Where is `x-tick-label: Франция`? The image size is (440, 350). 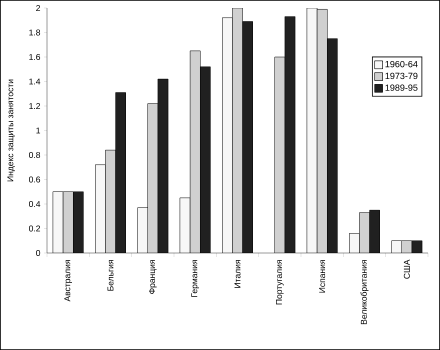 x-tick-label: Франция is located at coordinates (153, 277).